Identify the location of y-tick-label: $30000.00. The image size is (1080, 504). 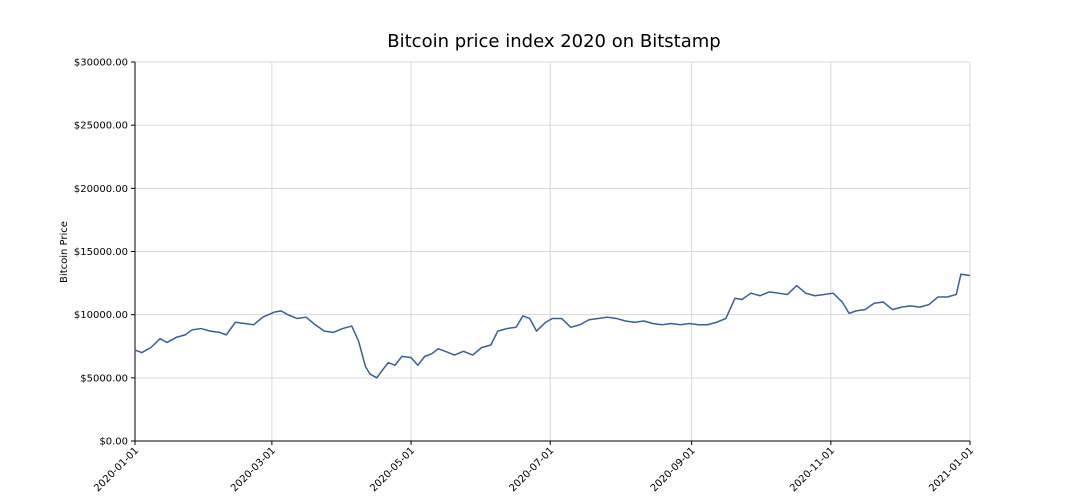
(101, 63).